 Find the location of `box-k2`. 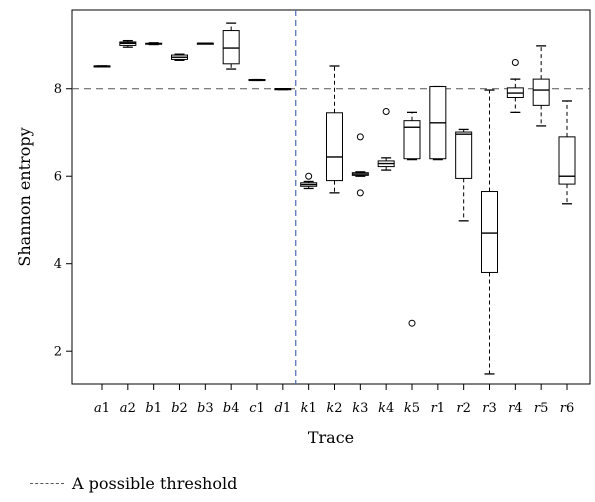

box-k2 is located at coordinates (334, 129).